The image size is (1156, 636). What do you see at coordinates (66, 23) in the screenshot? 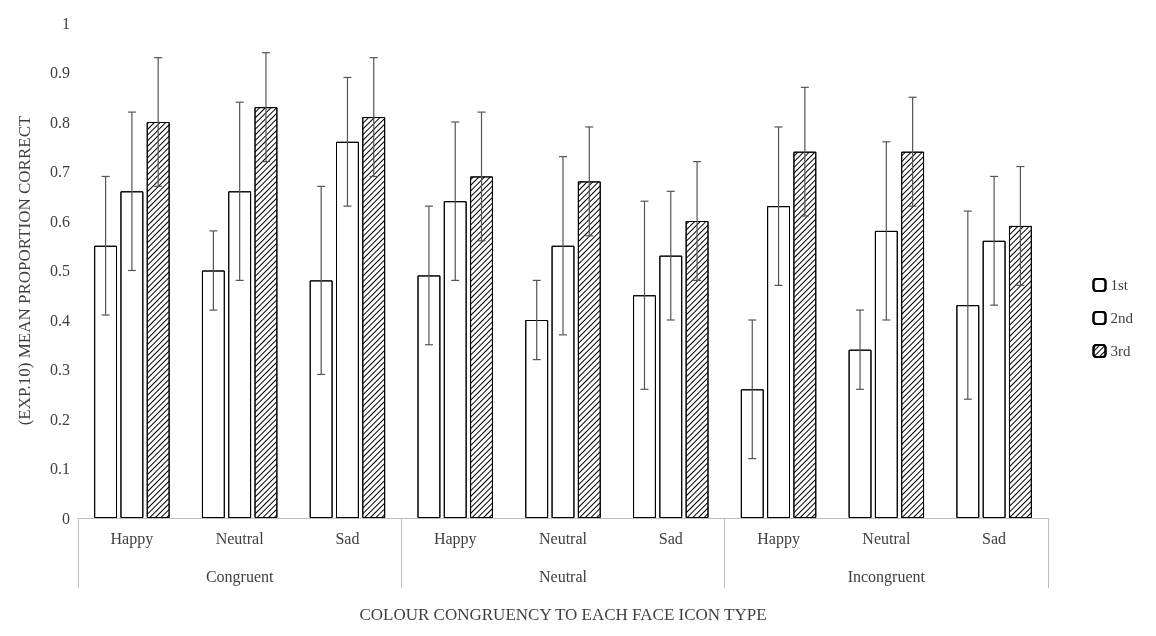
I see `y-tick-label: 1` at bounding box center [66, 23].